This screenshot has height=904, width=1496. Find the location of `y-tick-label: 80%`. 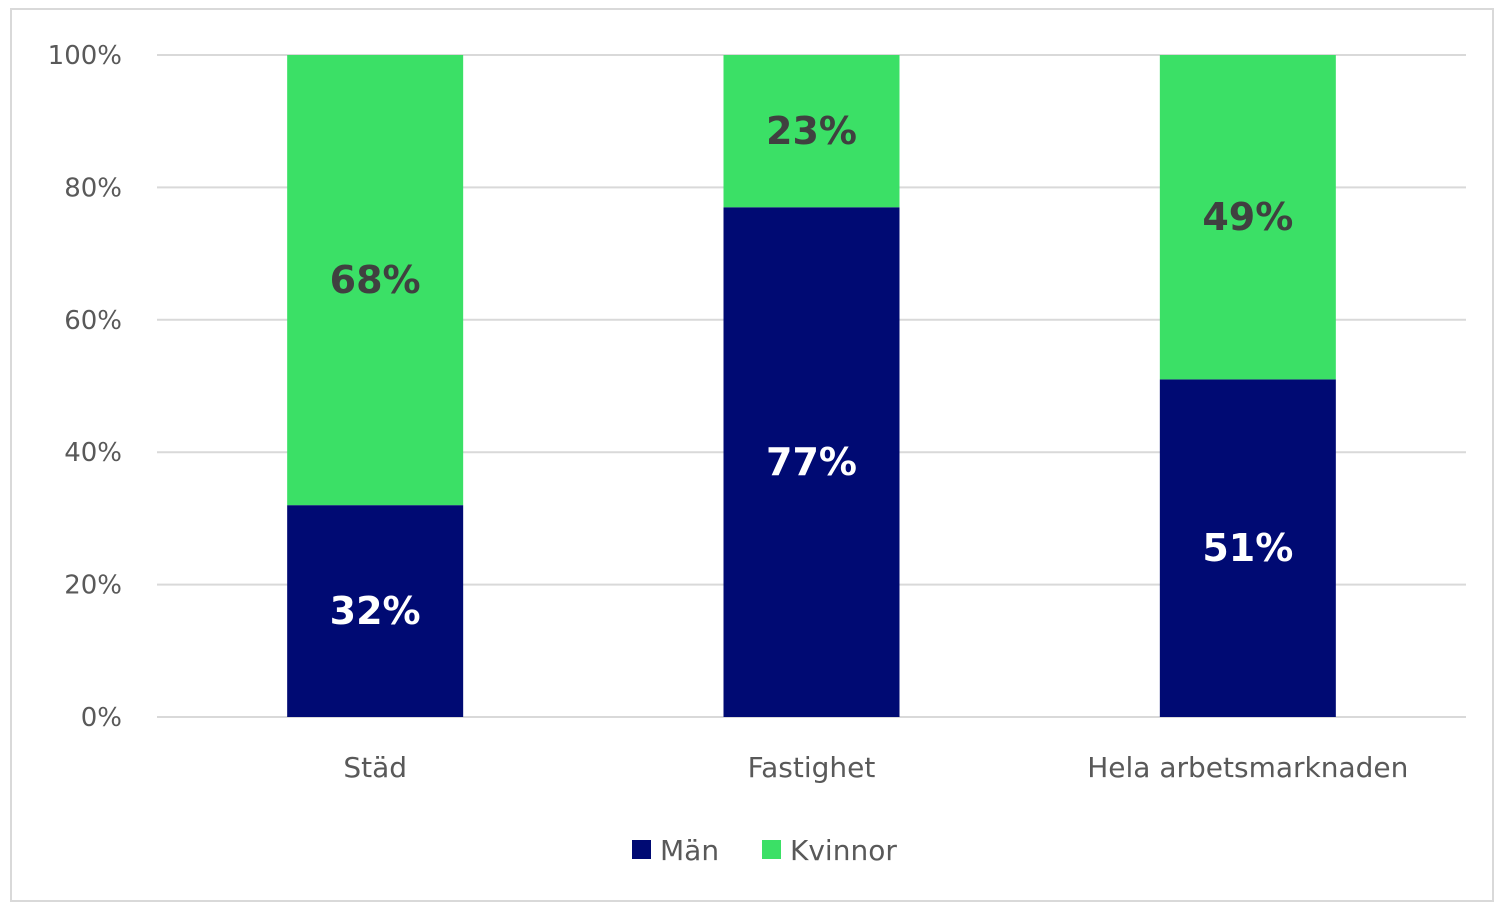

y-tick-label: 80% is located at coordinates (93, 188).